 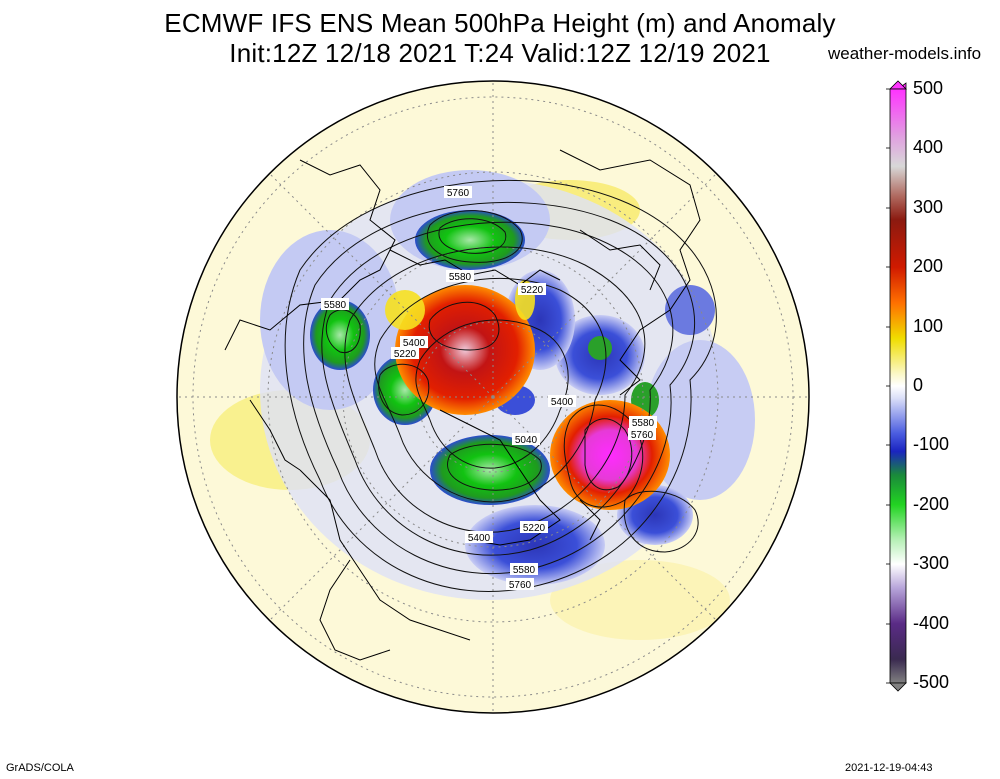 I want to click on colorbar-label: -200, so click(x=931, y=504).